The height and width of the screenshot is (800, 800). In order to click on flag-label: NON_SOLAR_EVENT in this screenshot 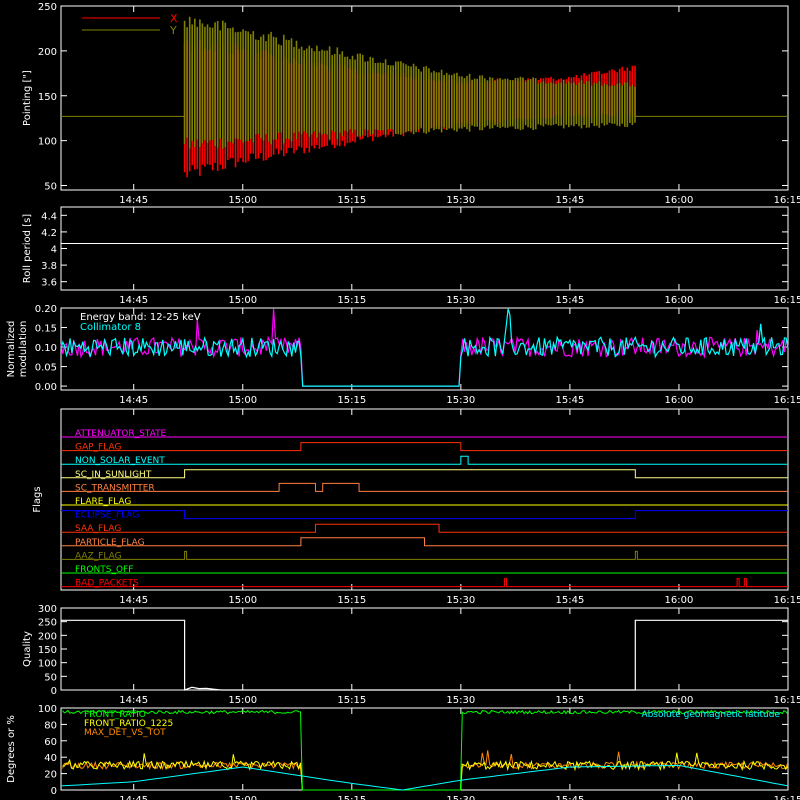, I will do `click(120, 461)`.